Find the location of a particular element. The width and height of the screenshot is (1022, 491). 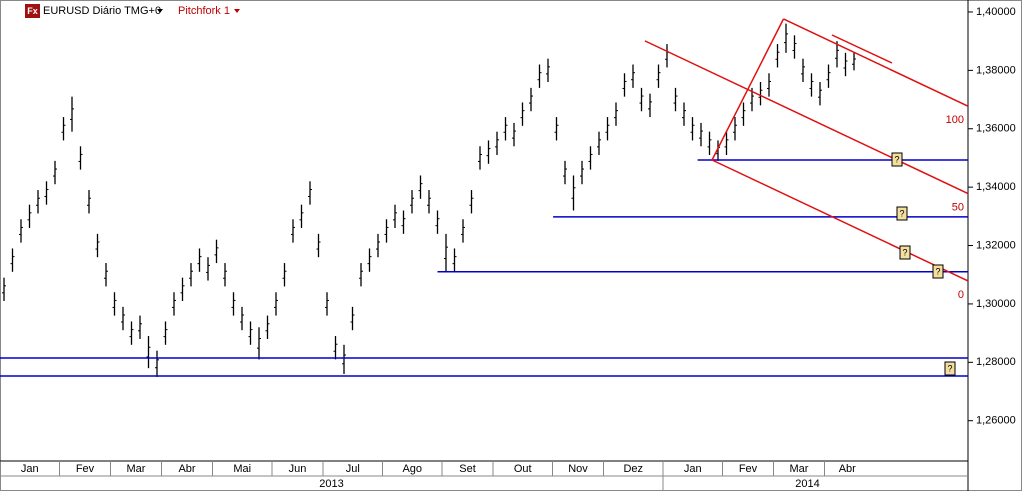

month-label: Set is located at coordinates (467, 469).